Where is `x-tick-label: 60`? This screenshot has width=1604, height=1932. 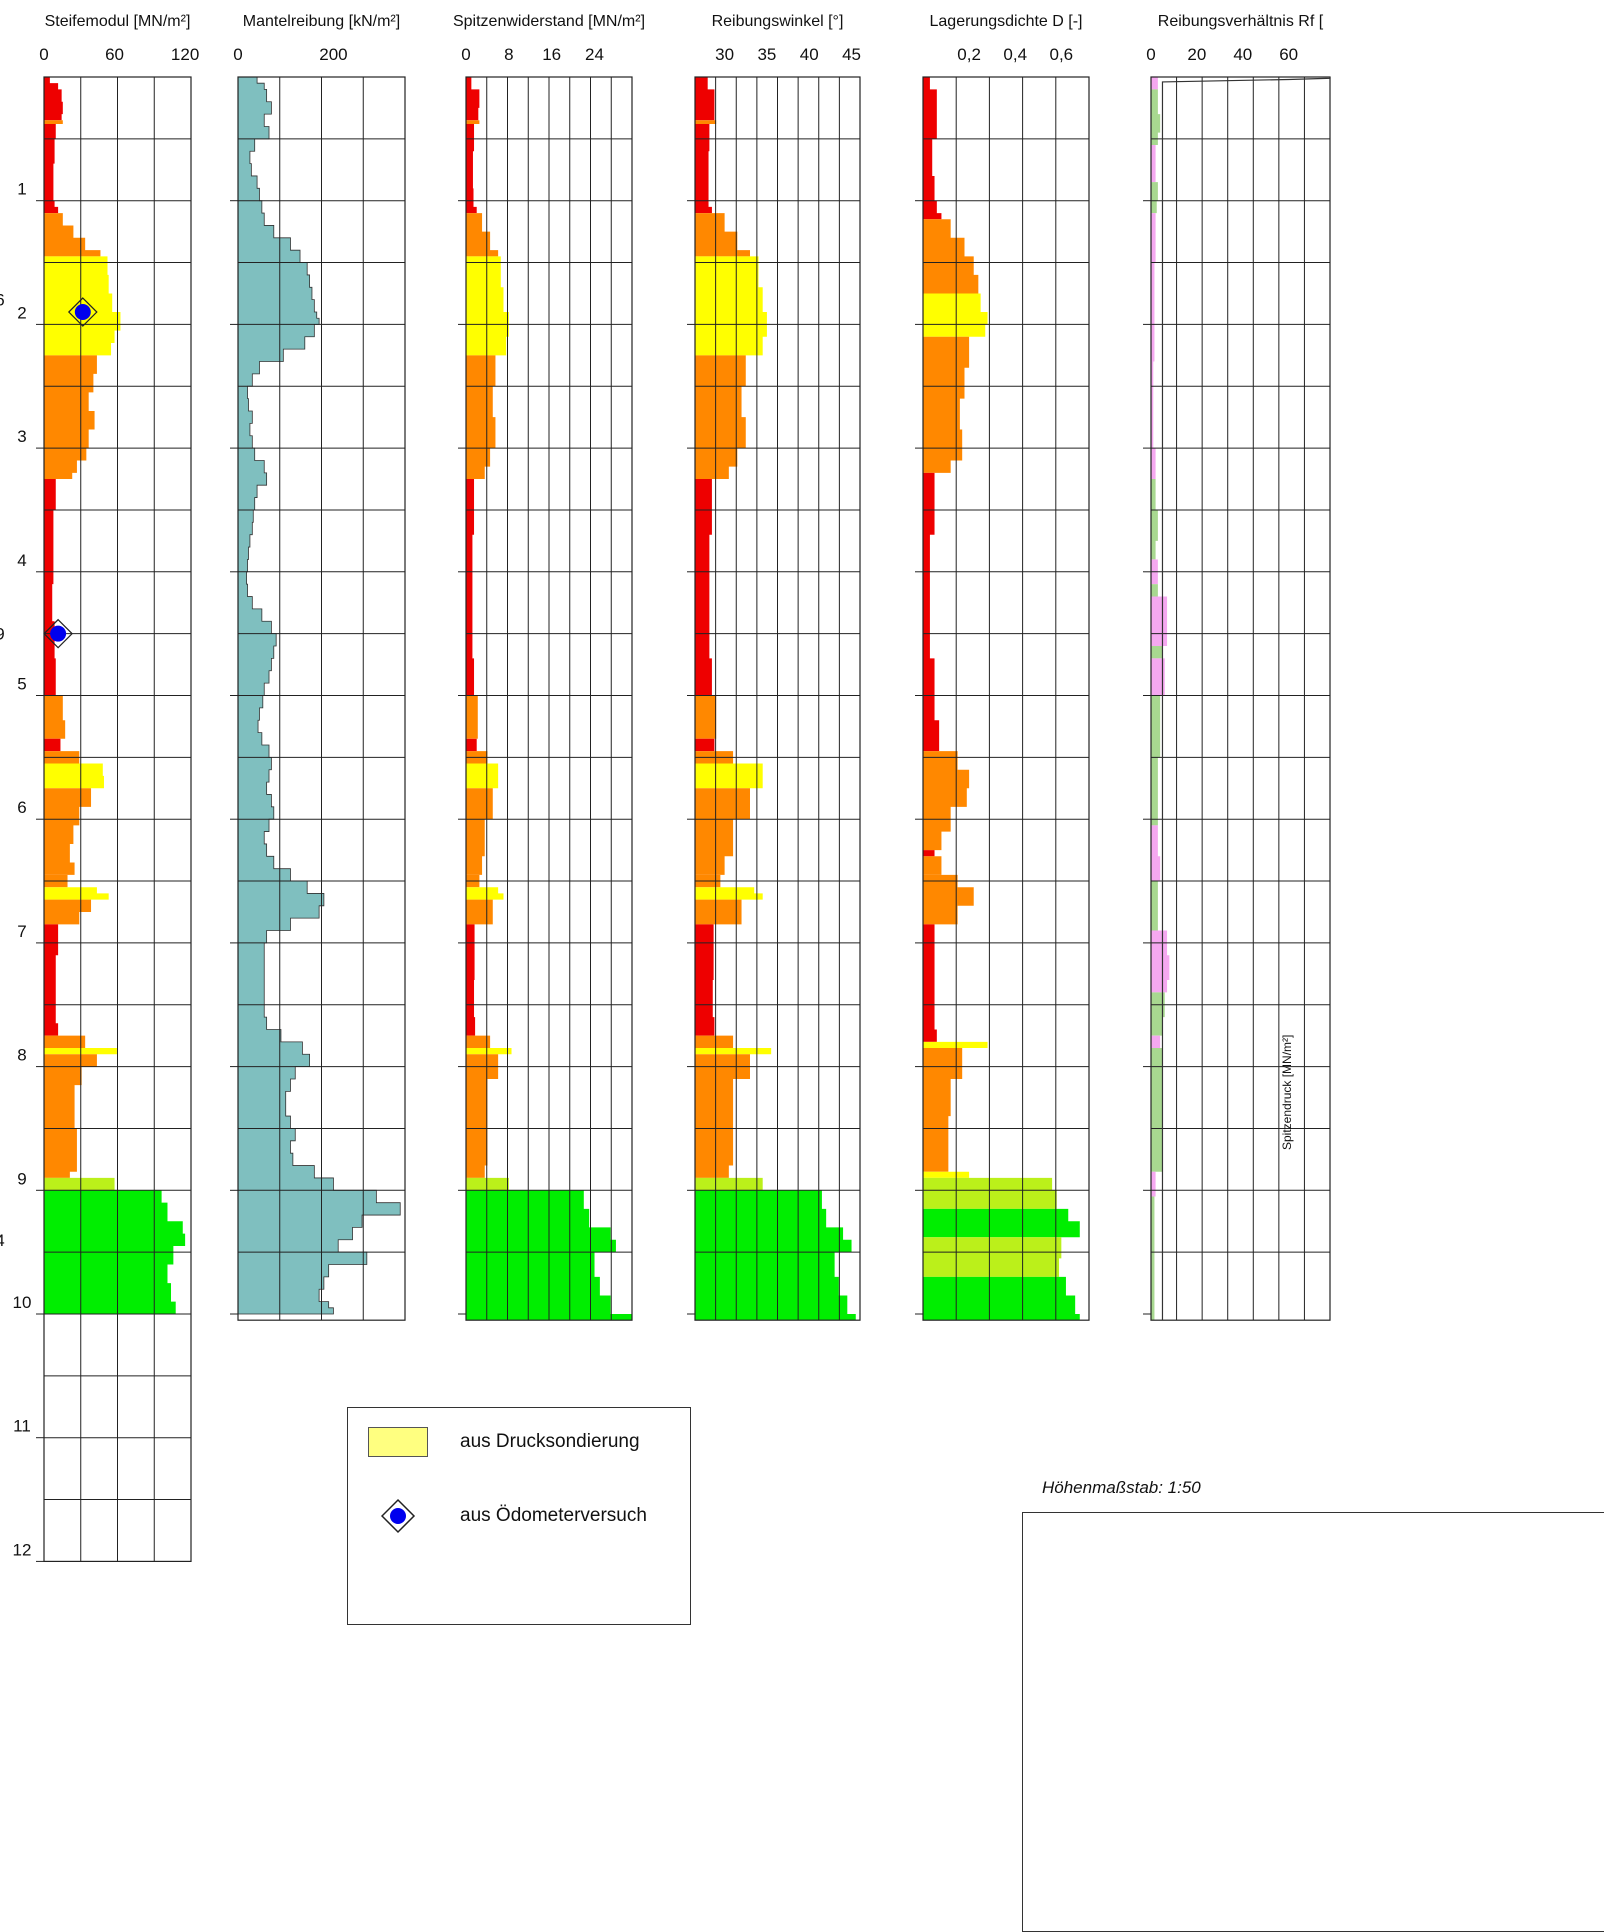 x-tick-label: 60 is located at coordinates (1288, 54).